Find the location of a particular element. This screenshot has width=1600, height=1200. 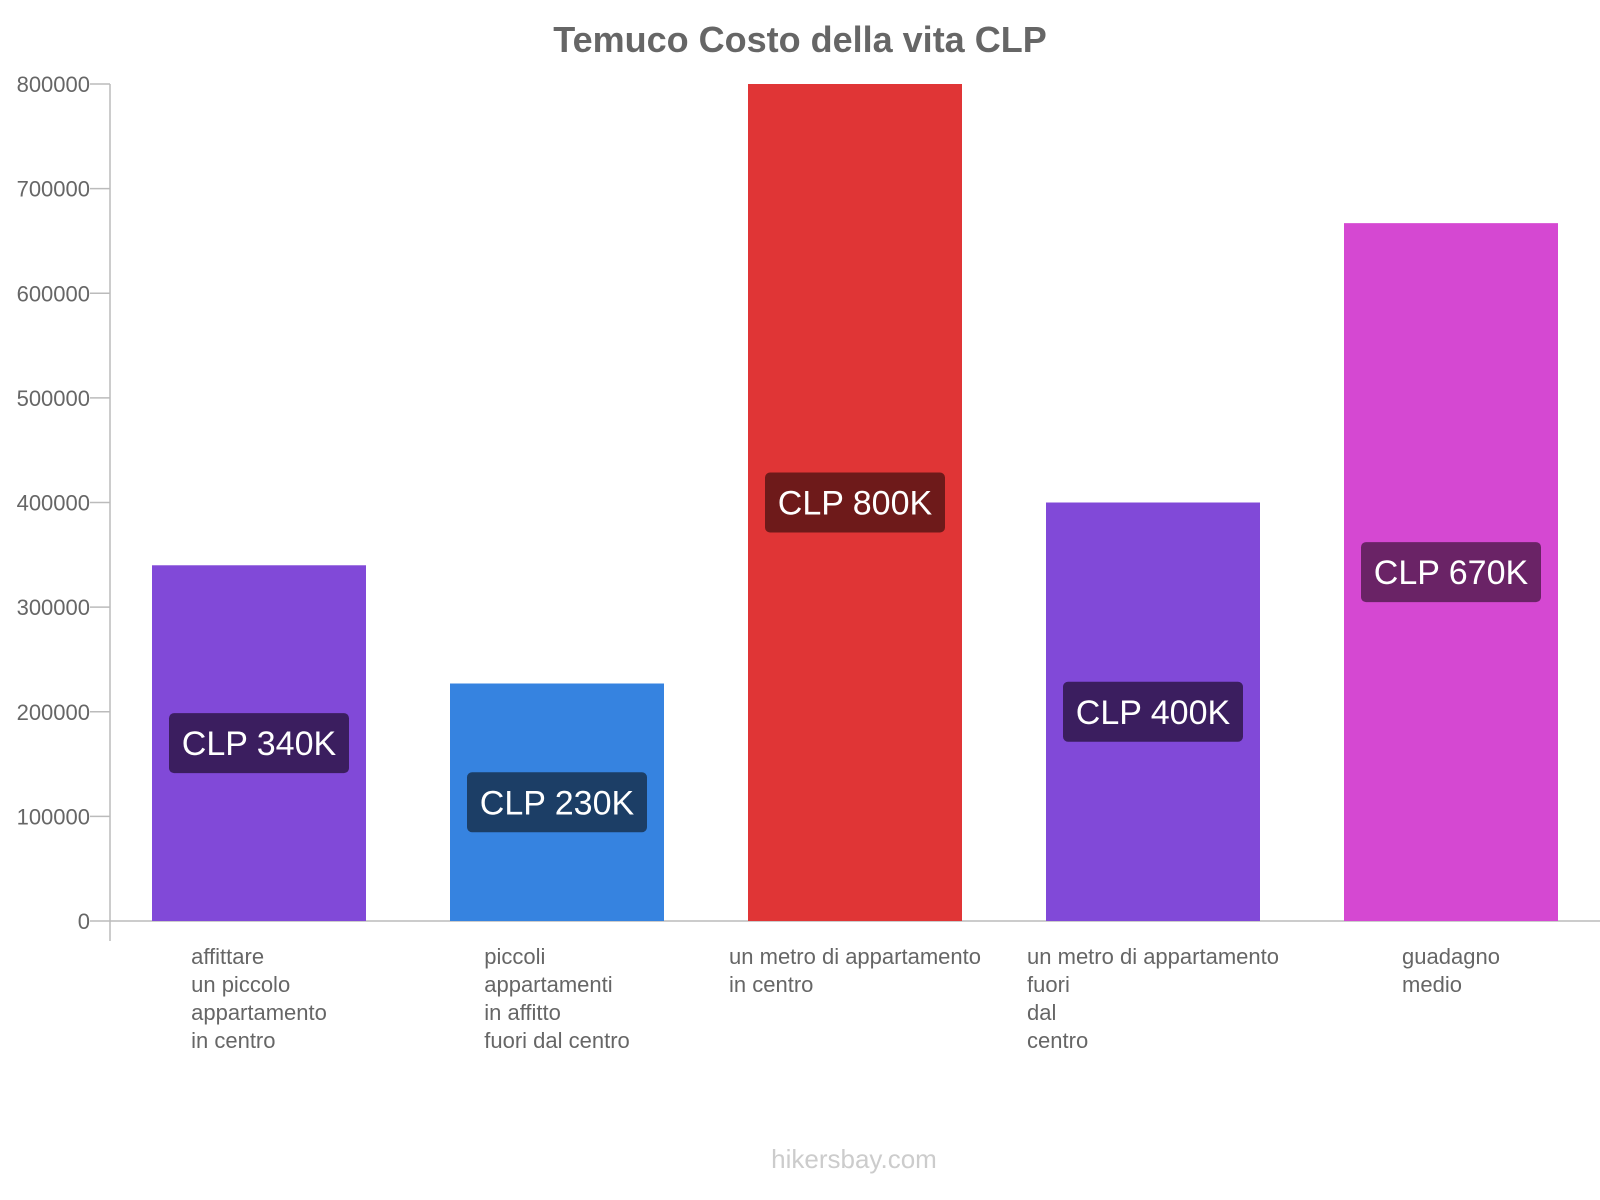

x-category-label-line: un piccolo is located at coordinates (240, 984).